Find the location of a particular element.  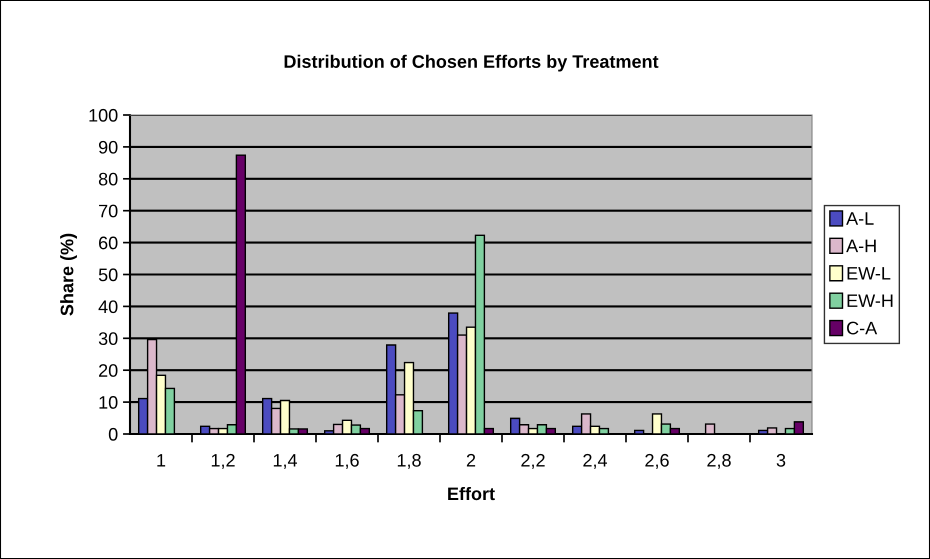

x-tick-label: 2,4 is located at coordinates (595, 461).